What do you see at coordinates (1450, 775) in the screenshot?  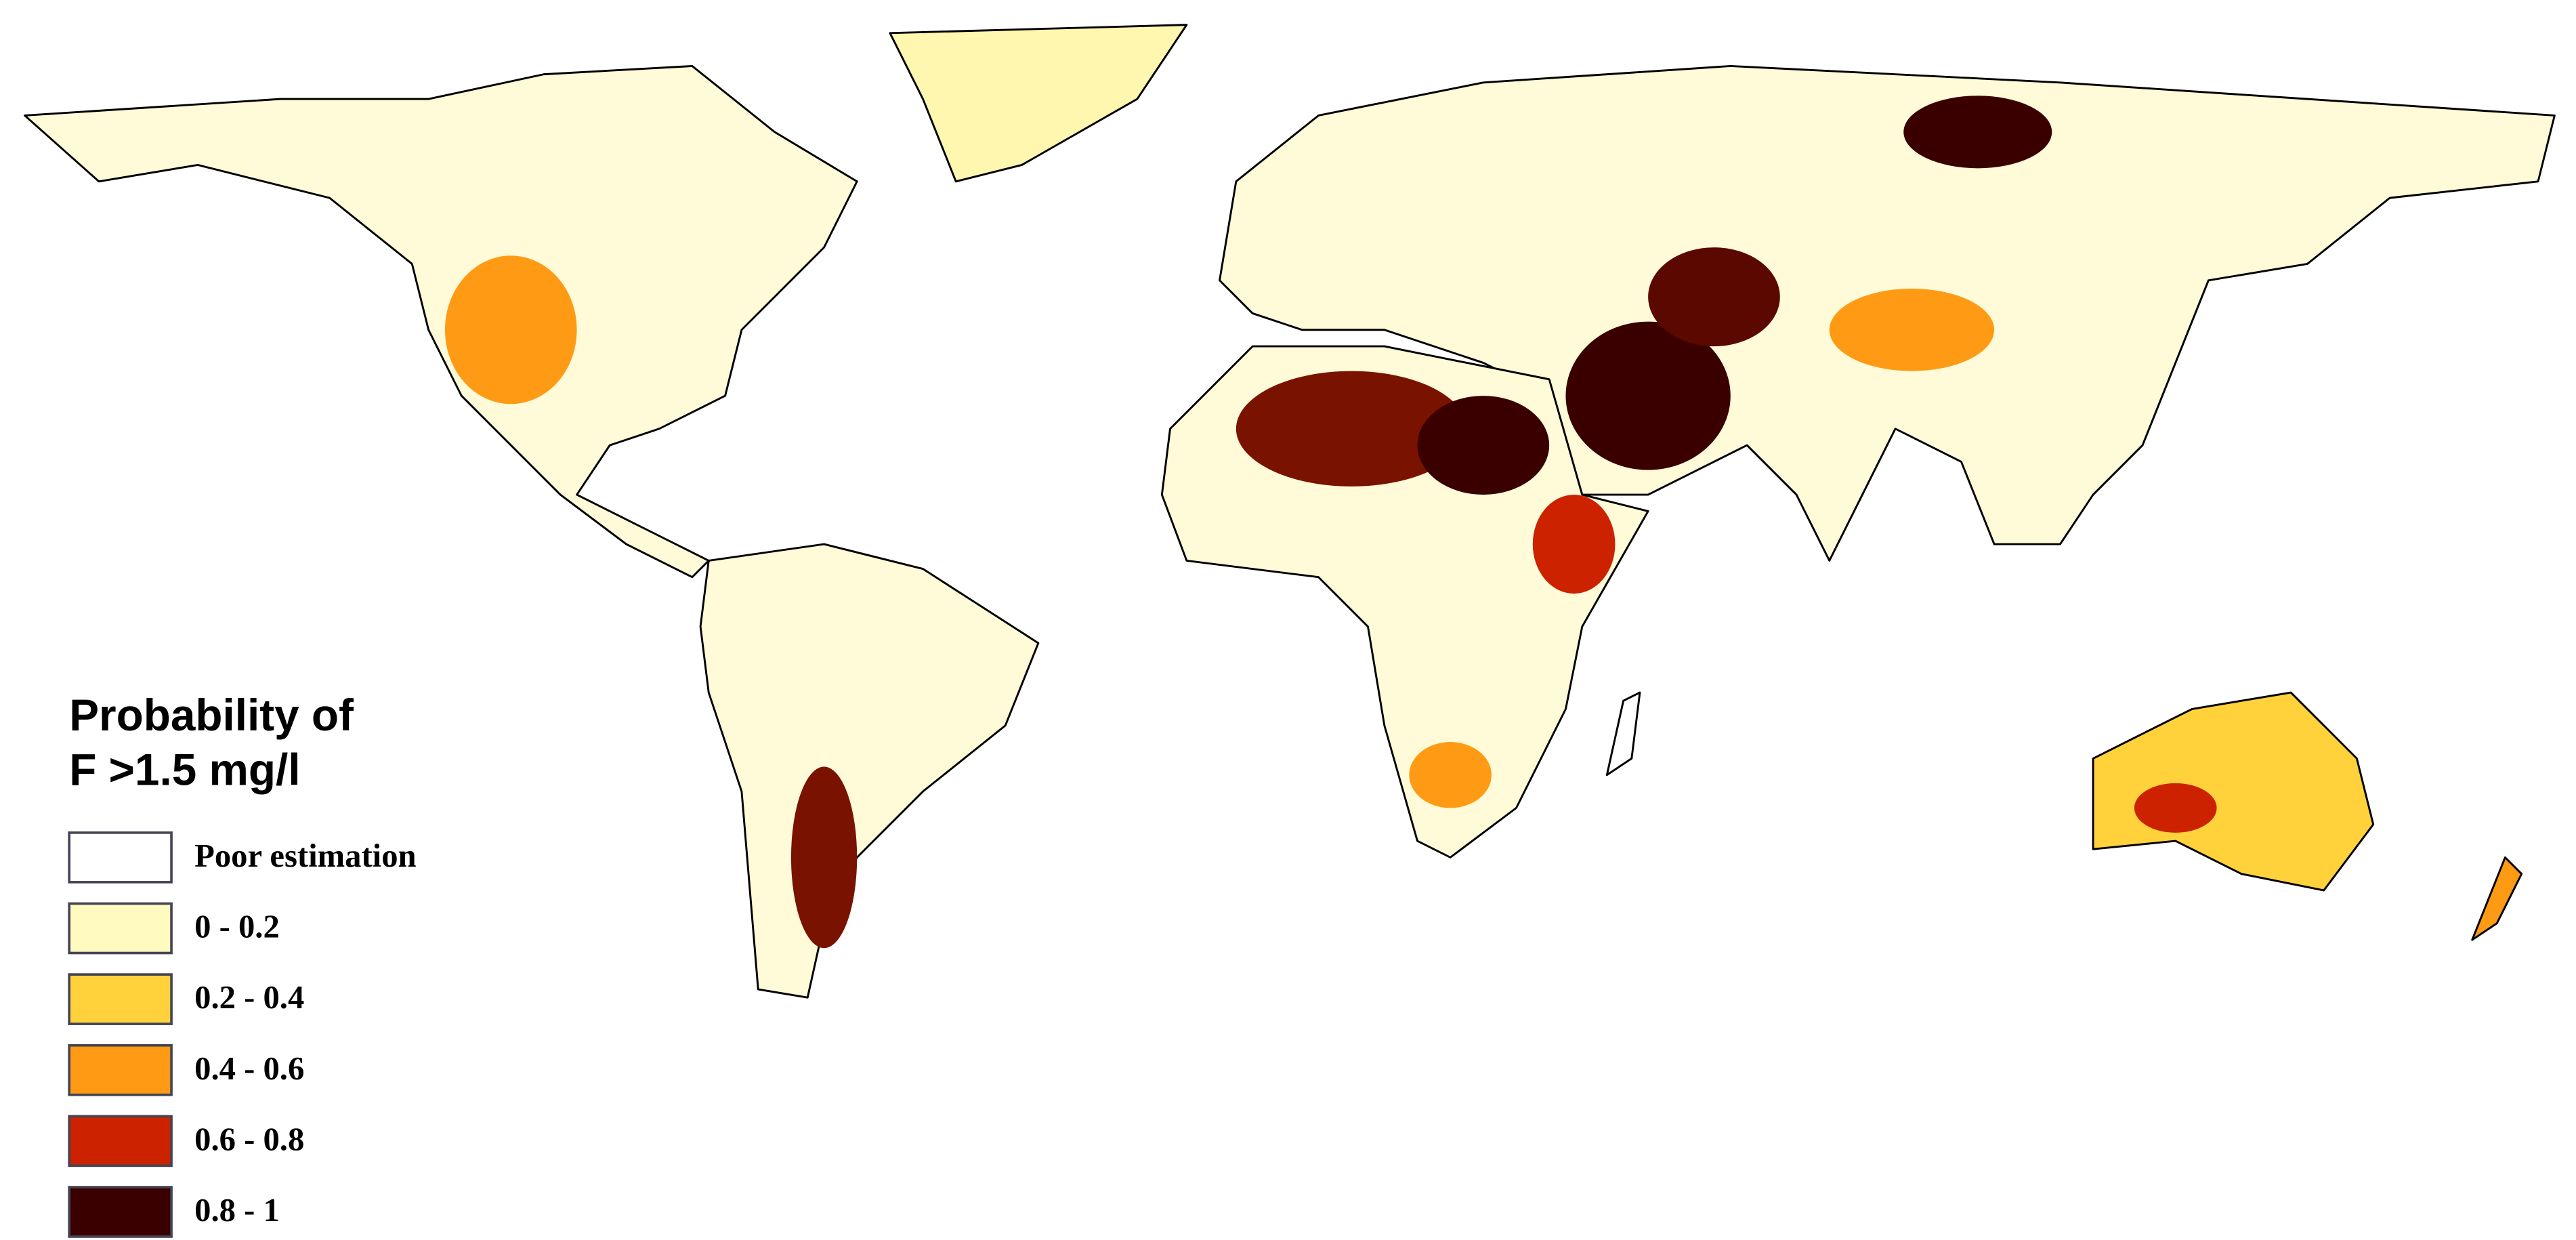 I see `namibia-hotspot` at bounding box center [1450, 775].